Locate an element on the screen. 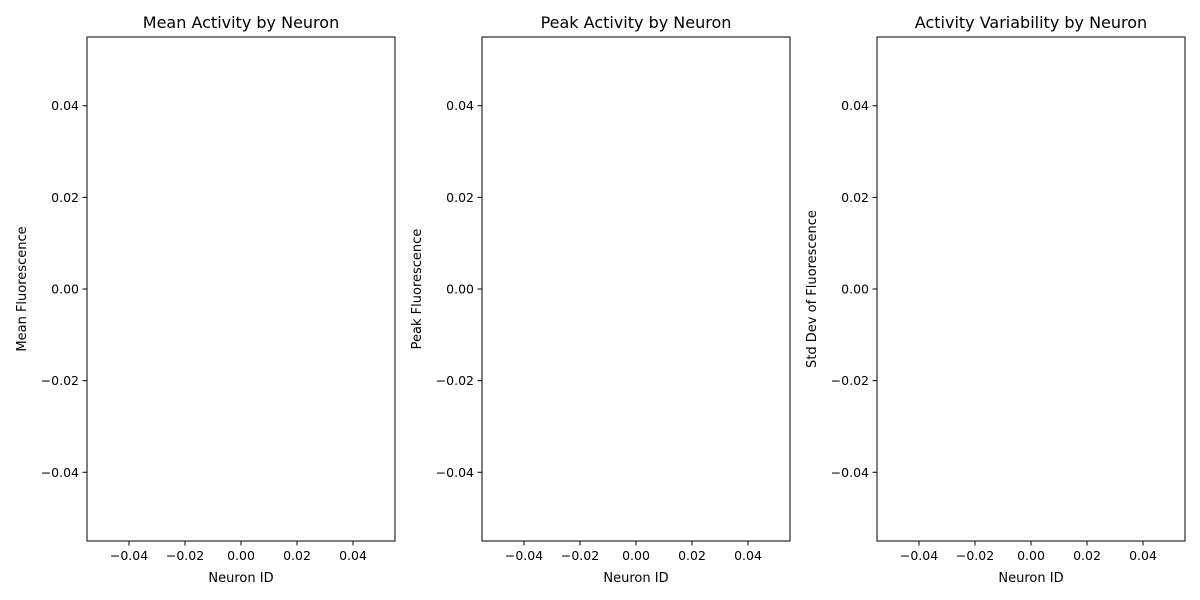 Image resolution: width=1200 pixels, height=600 pixels. y-axis-label: Peak Fluorescence is located at coordinates (417, 289).